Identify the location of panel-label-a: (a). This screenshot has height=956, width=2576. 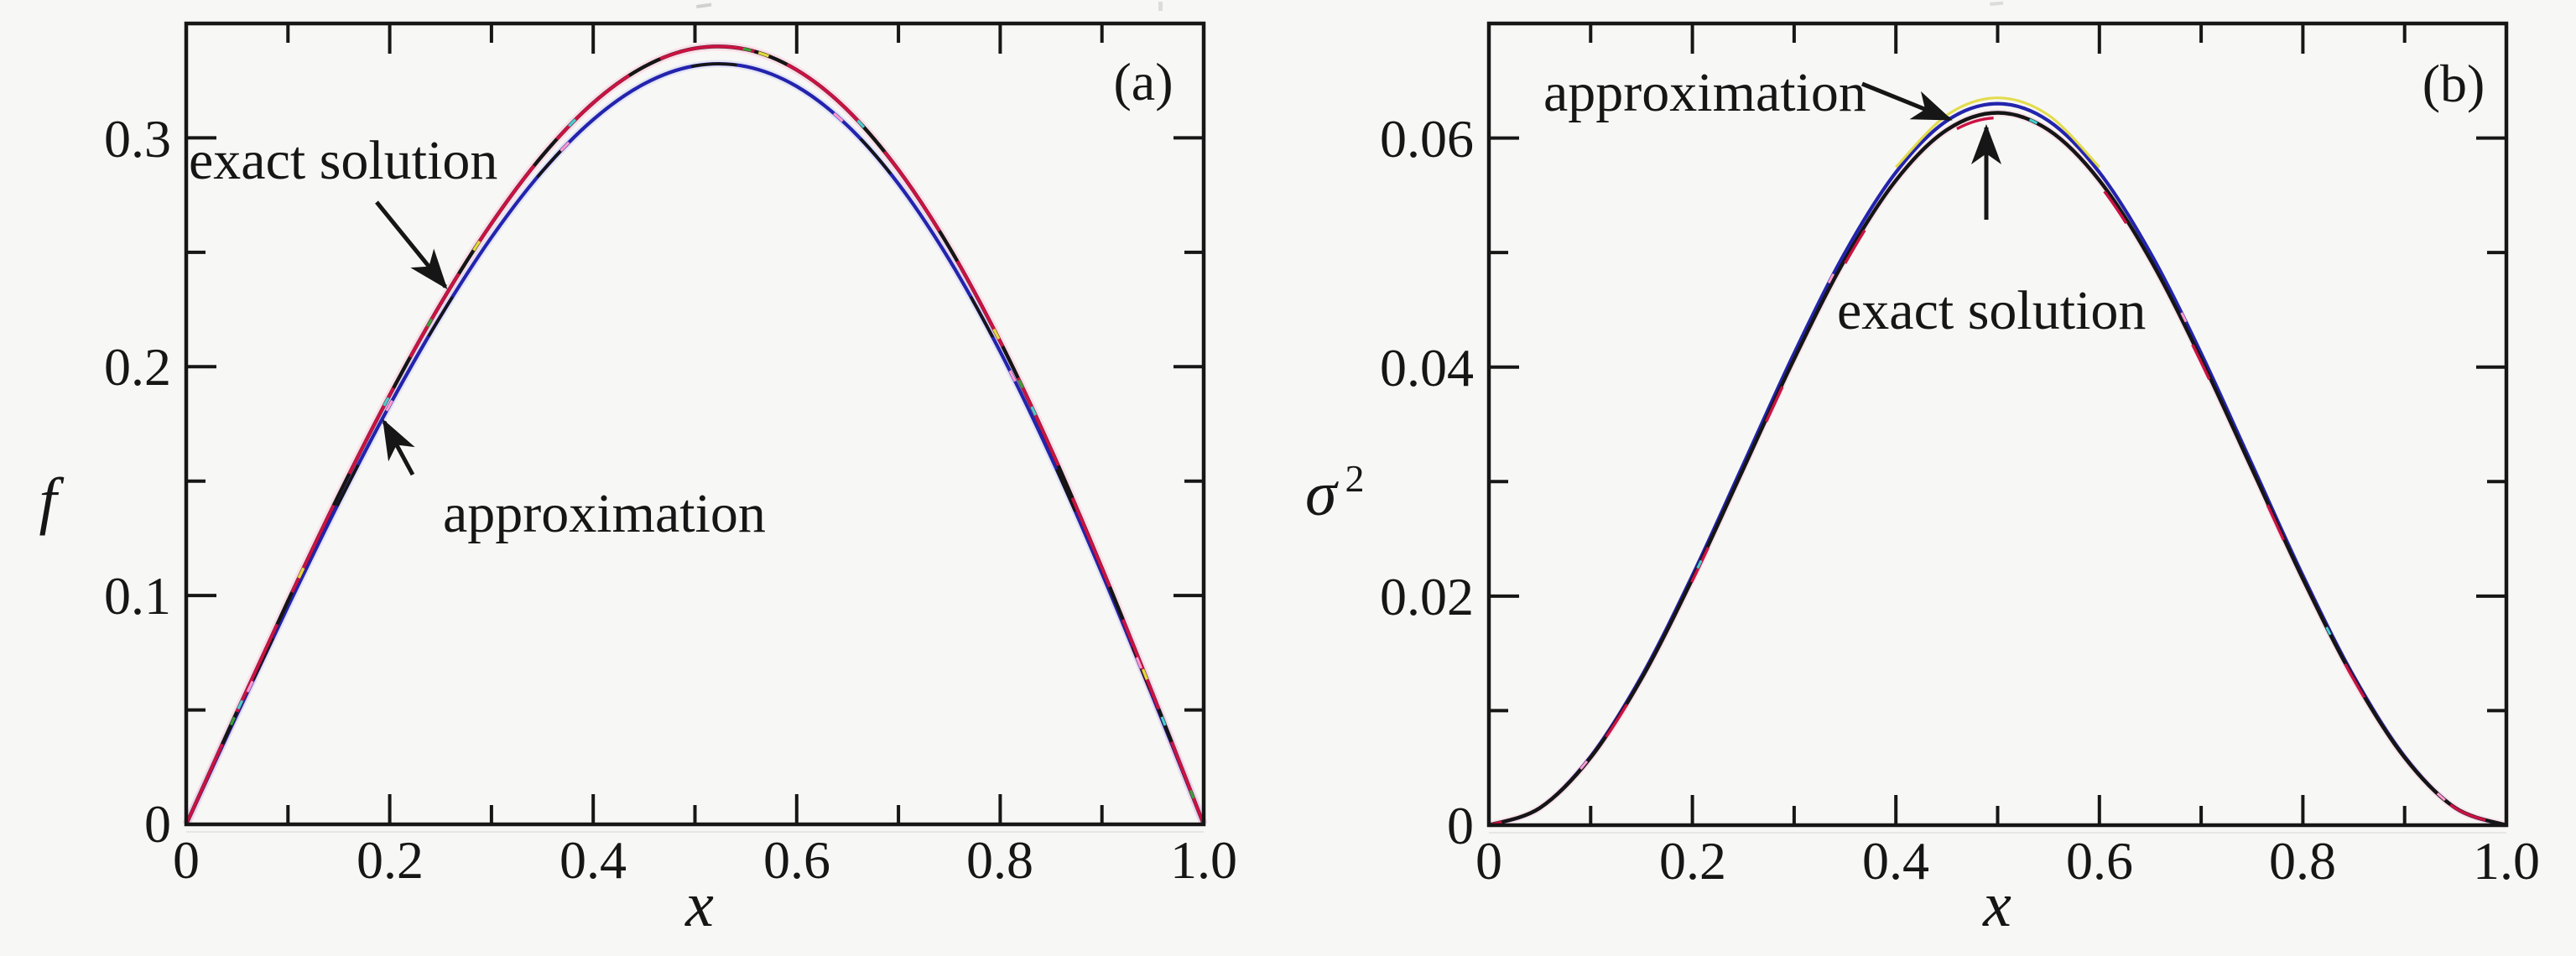
(1143, 82).